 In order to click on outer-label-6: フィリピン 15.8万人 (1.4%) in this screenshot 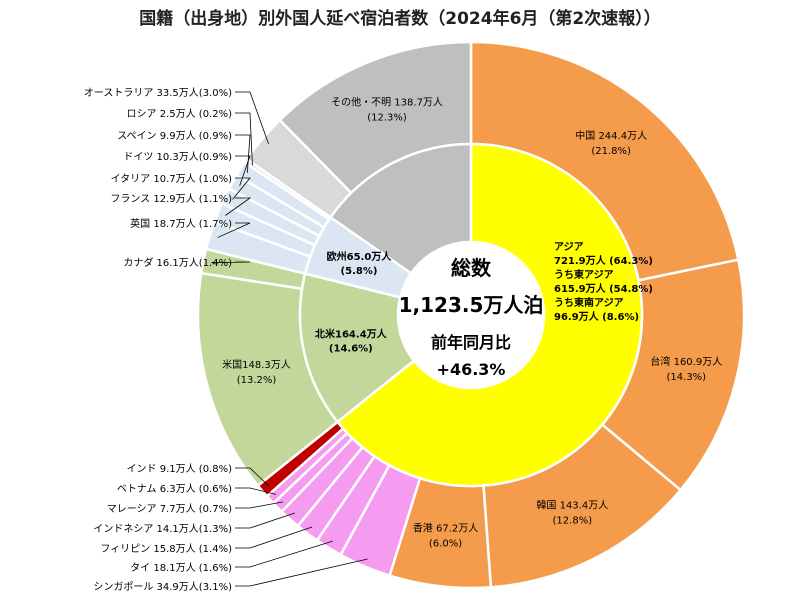, I will do `click(166, 549)`.